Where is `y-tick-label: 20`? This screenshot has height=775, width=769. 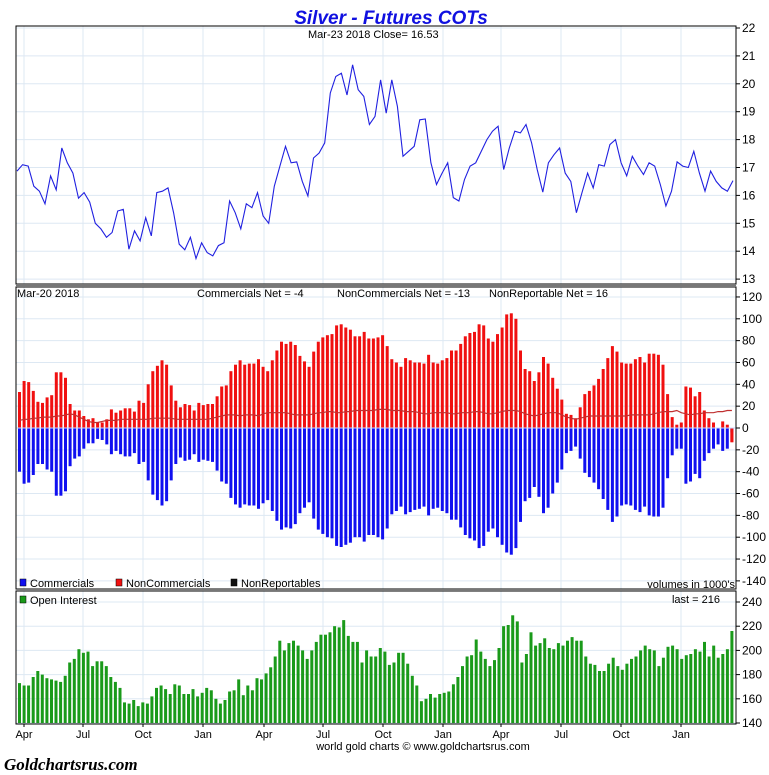
y-tick-label: 20 is located at coordinates (749, 406).